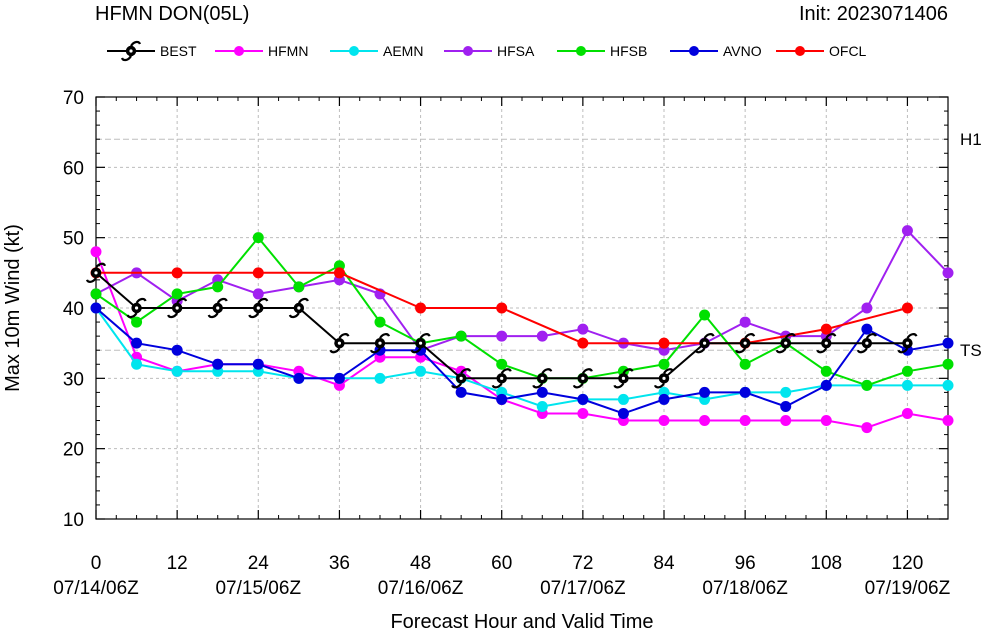 This screenshot has height=632, width=984. Describe the element at coordinates (73, 309) in the screenshot. I see `y-tick-label: 40` at that location.